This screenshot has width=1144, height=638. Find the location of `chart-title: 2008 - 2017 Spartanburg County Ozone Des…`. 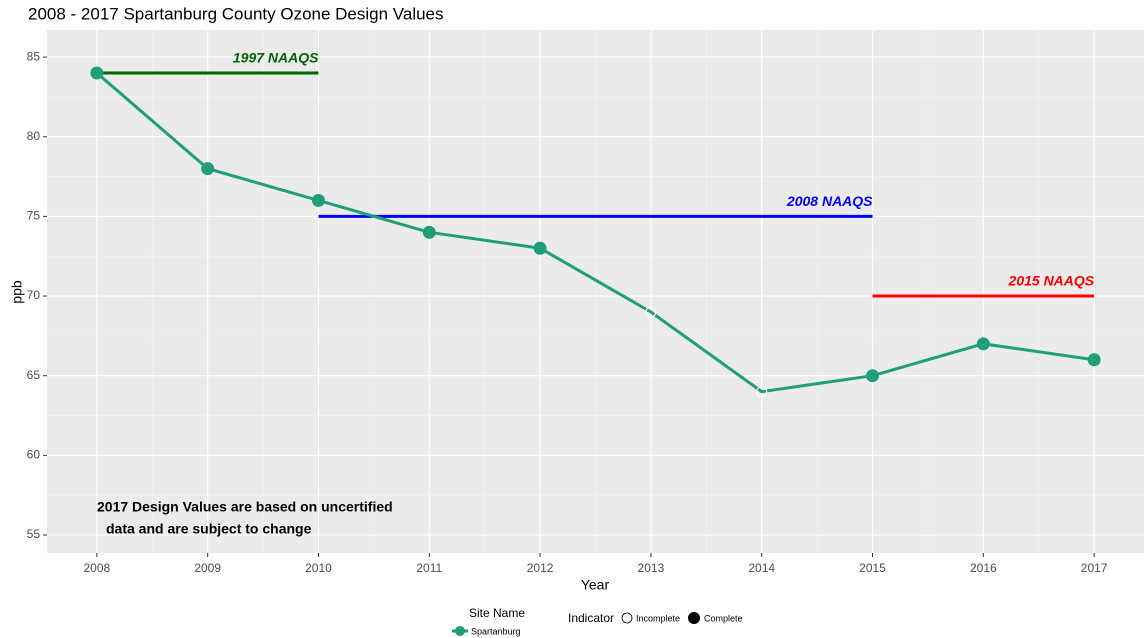

chart-title: 2008 - 2017 Spartanburg County Ozone Des… is located at coordinates (236, 13).